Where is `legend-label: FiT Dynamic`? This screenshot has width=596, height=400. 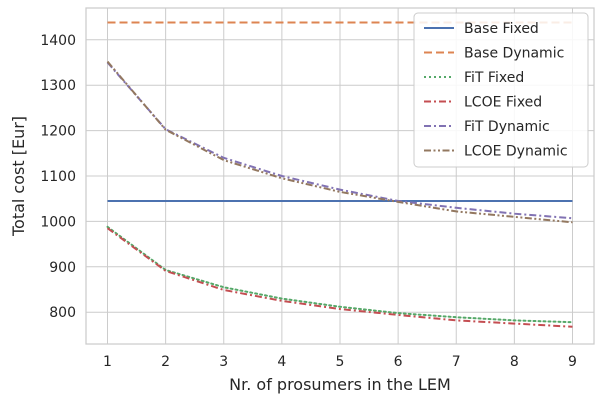 legend-label: FiT Dynamic is located at coordinates (507, 127).